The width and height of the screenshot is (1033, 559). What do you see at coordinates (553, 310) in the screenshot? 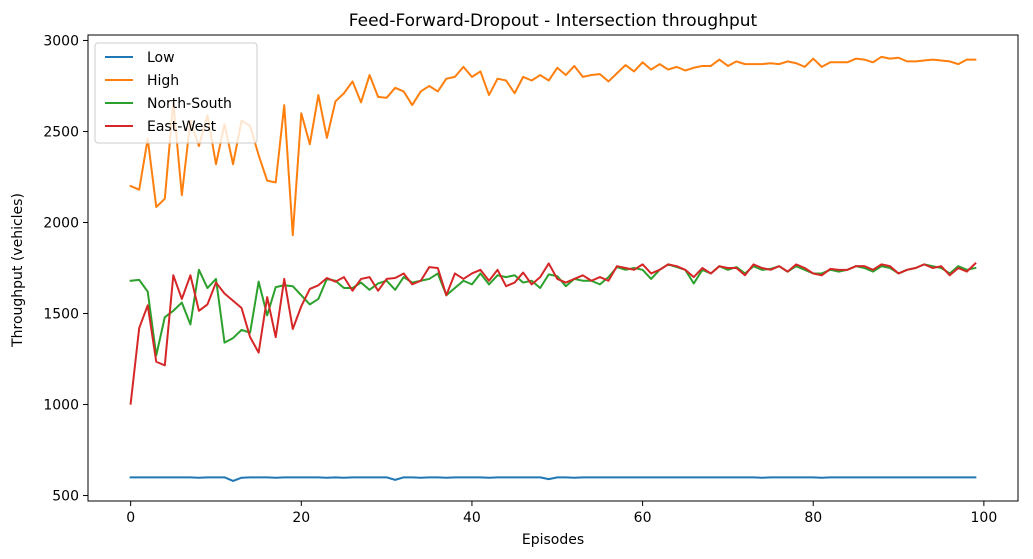
I see `series-line-north-south` at bounding box center [553, 310].